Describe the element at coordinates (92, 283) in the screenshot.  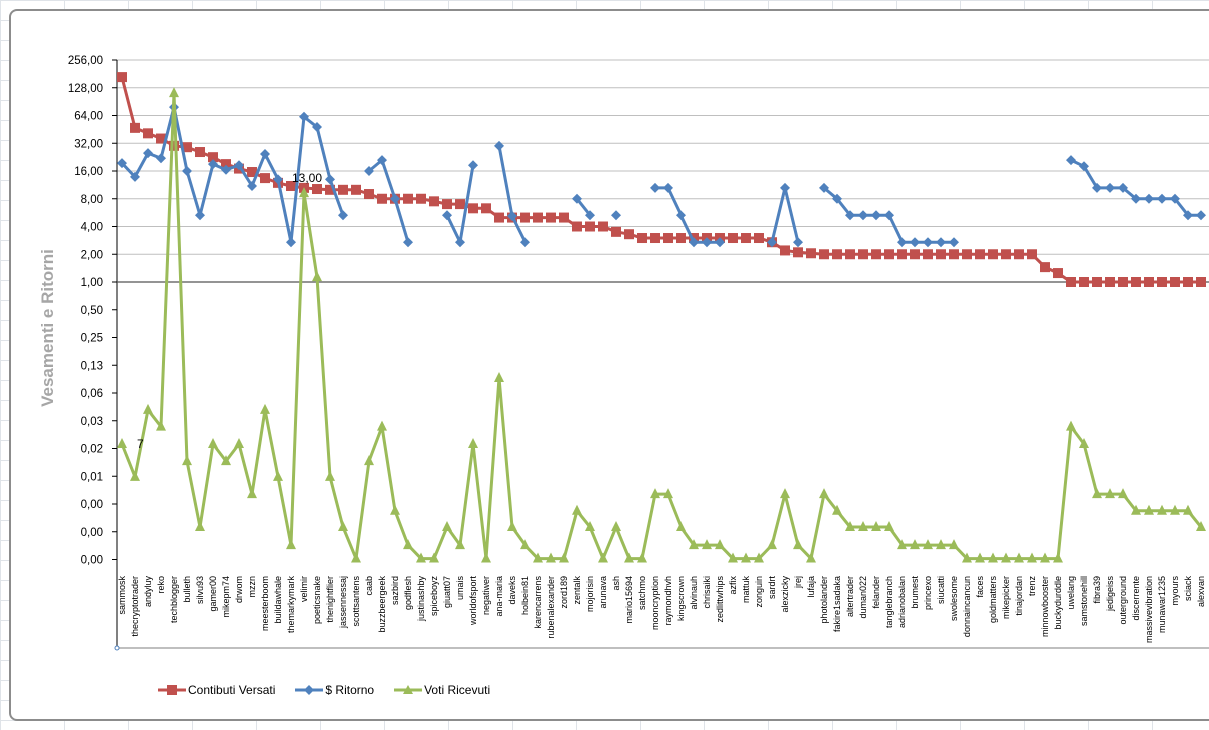
I see `y-tick-label: 1,00` at that location.